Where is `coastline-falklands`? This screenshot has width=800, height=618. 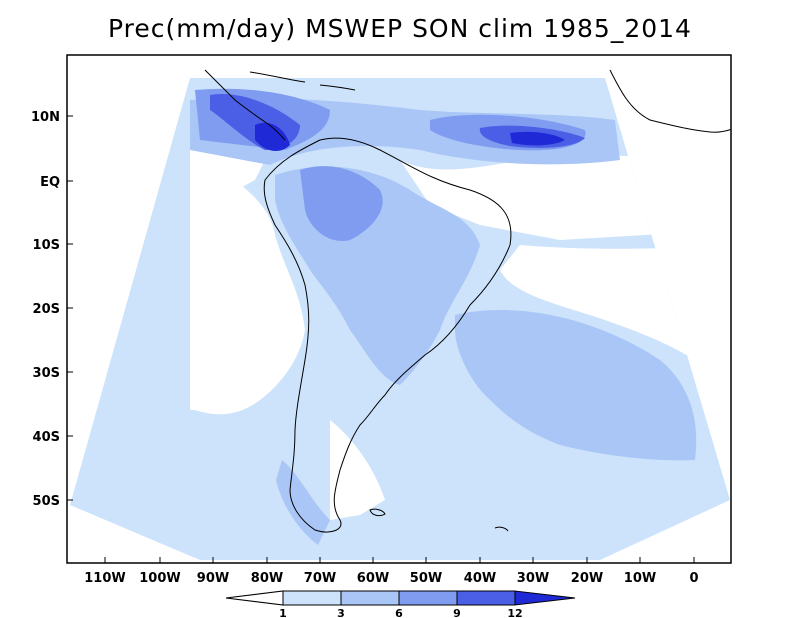 coastline-falklands is located at coordinates (377, 512).